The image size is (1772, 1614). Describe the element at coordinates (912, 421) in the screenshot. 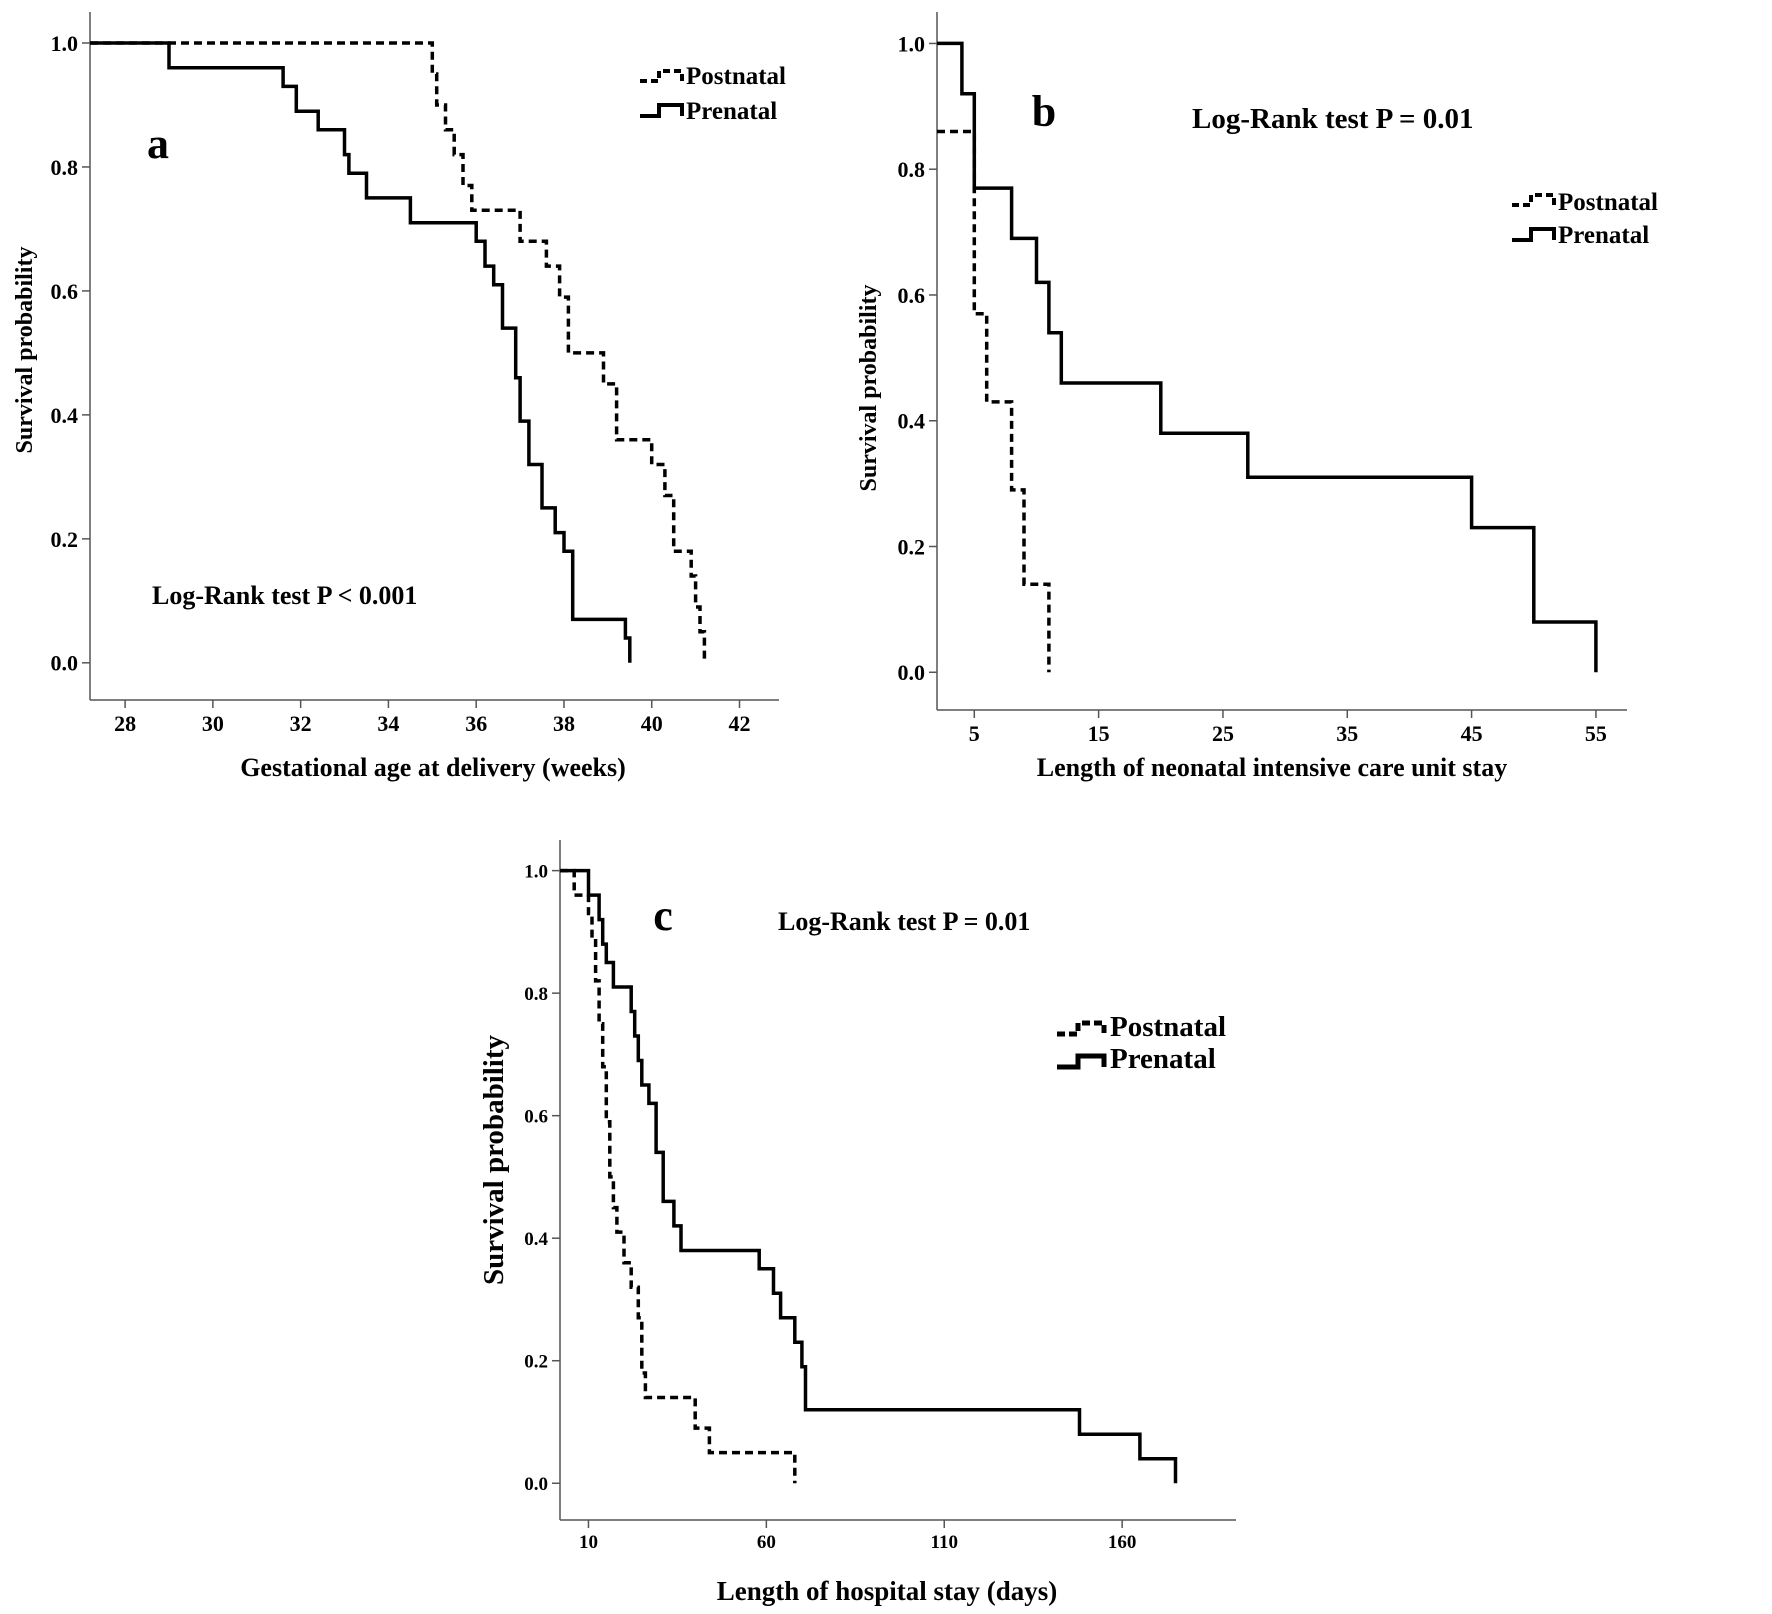

I see `panel-b-y-tick-label: 0.4` at that location.